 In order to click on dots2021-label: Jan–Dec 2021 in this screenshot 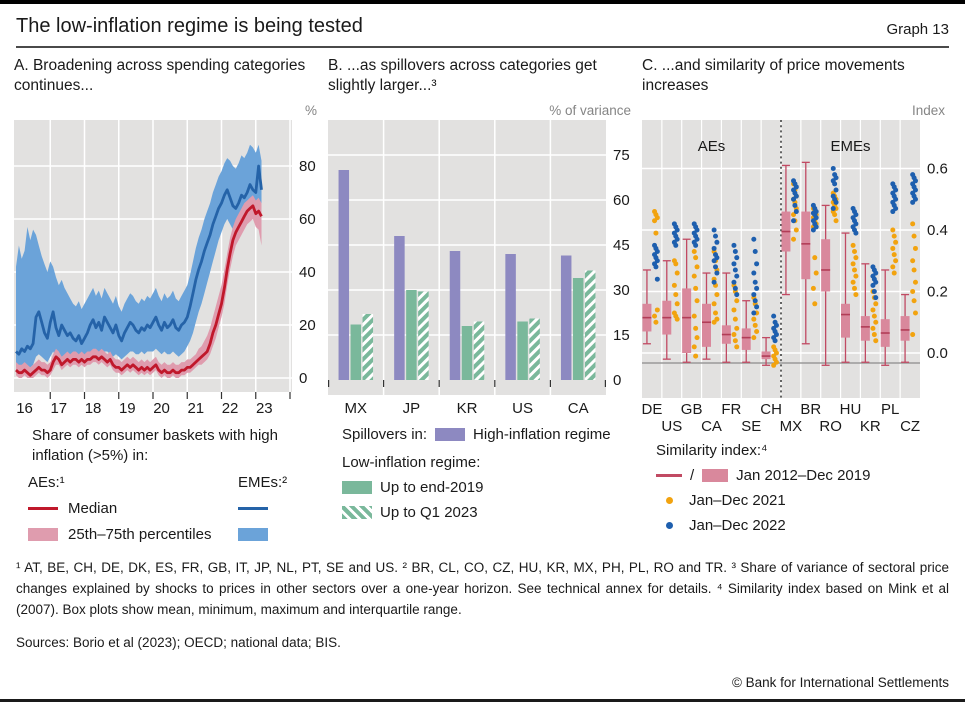, I will do `click(737, 500)`.